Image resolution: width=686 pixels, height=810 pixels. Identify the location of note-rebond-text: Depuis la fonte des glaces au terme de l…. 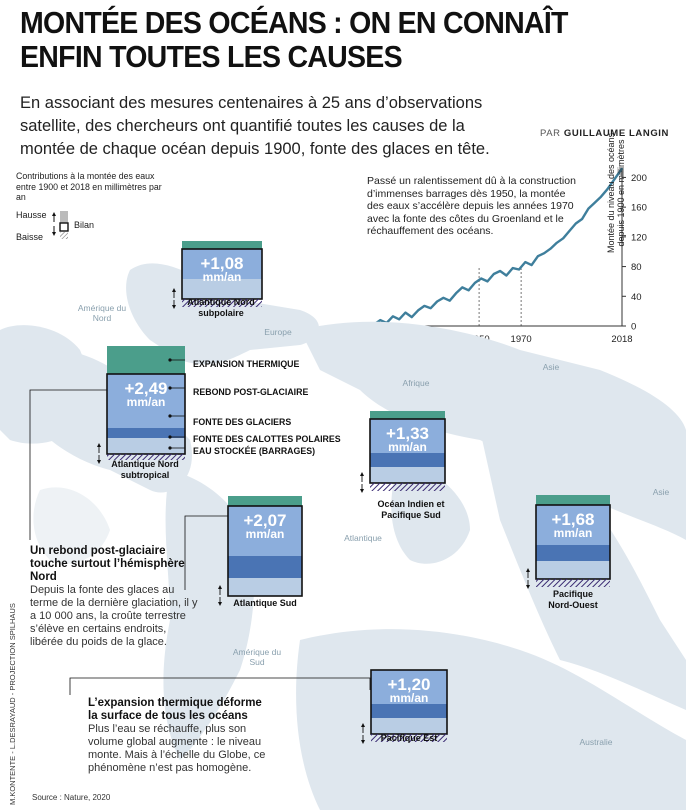
(114, 616).